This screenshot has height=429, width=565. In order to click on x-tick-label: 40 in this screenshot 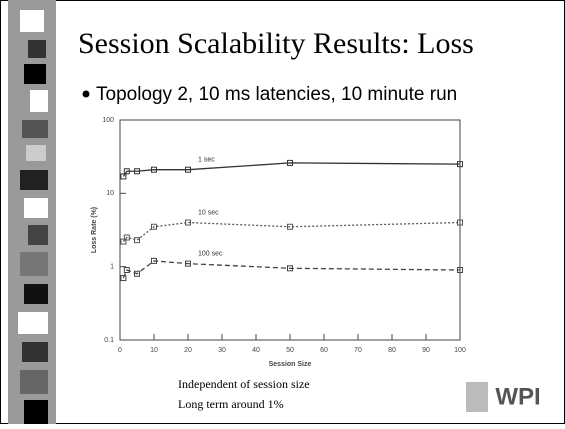, I will do `click(256, 350)`.